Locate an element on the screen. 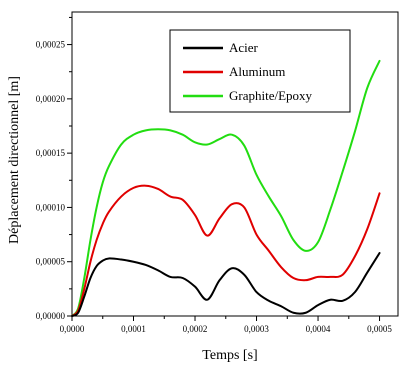 The height and width of the screenshot is (370, 403). legend-label-graphite-epoxy: Graphite/Epoxy is located at coordinates (271, 95).